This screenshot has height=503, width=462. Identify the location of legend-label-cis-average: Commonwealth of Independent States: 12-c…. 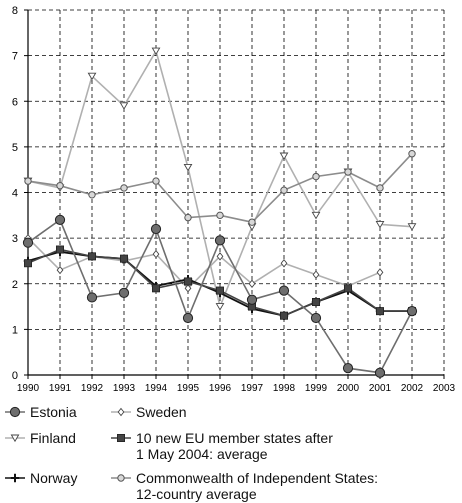
(257, 486).